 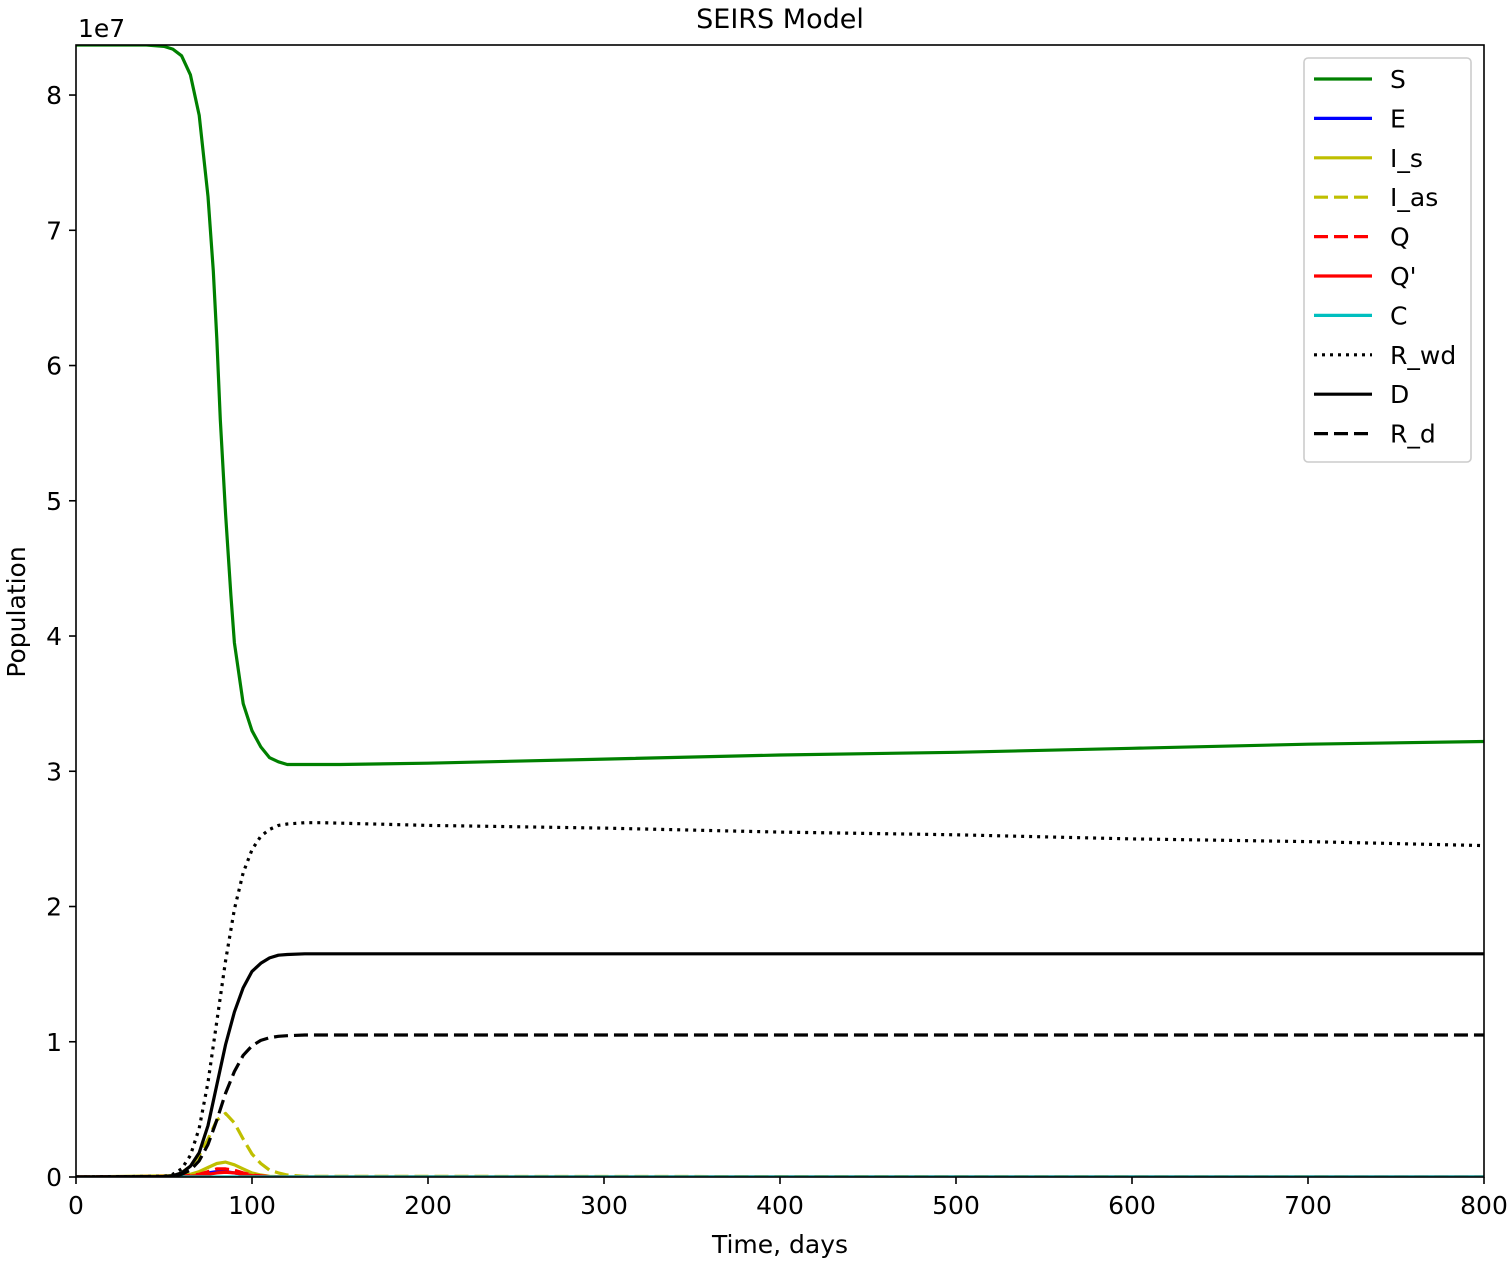 I want to click on y-tick-label: 6, so click(x=54, y=366).